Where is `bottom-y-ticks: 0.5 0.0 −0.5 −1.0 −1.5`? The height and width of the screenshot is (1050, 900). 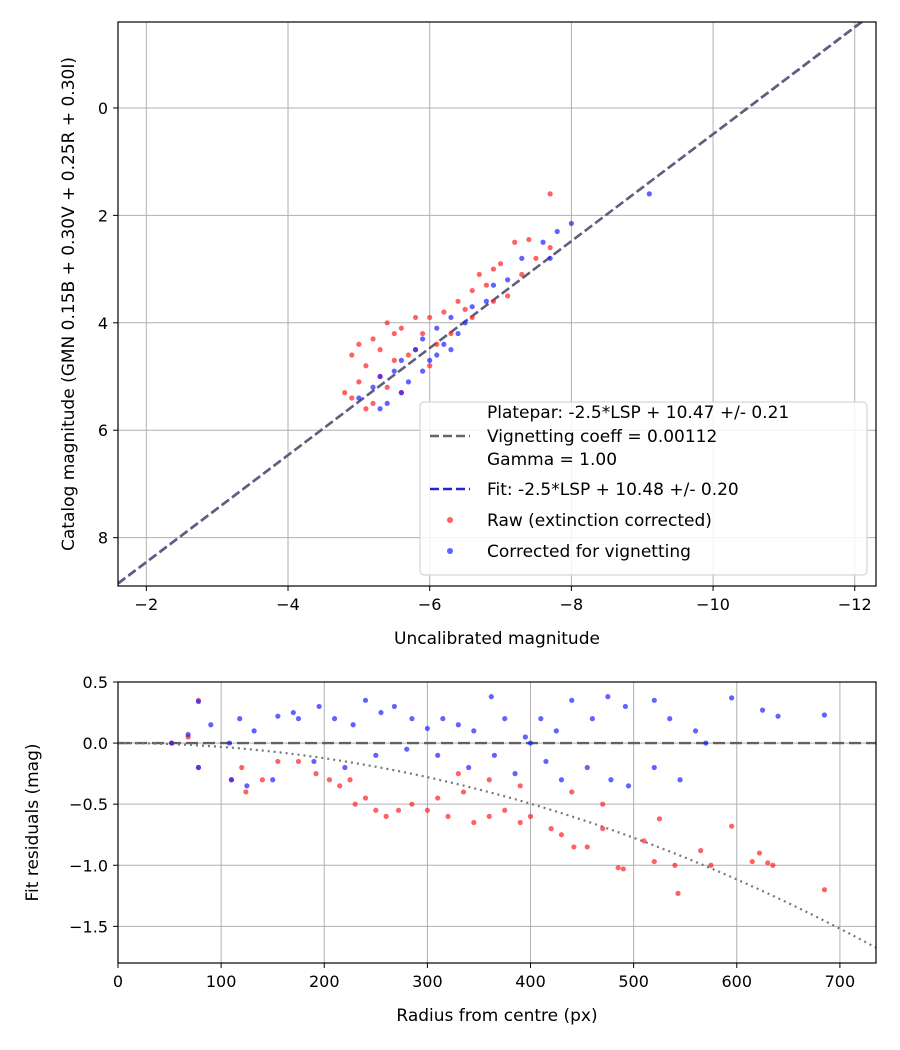 bottom-y-ticks: 0.5 0.0 −0.5 −1.0 −1.5 is located at coordinates (93, 804).